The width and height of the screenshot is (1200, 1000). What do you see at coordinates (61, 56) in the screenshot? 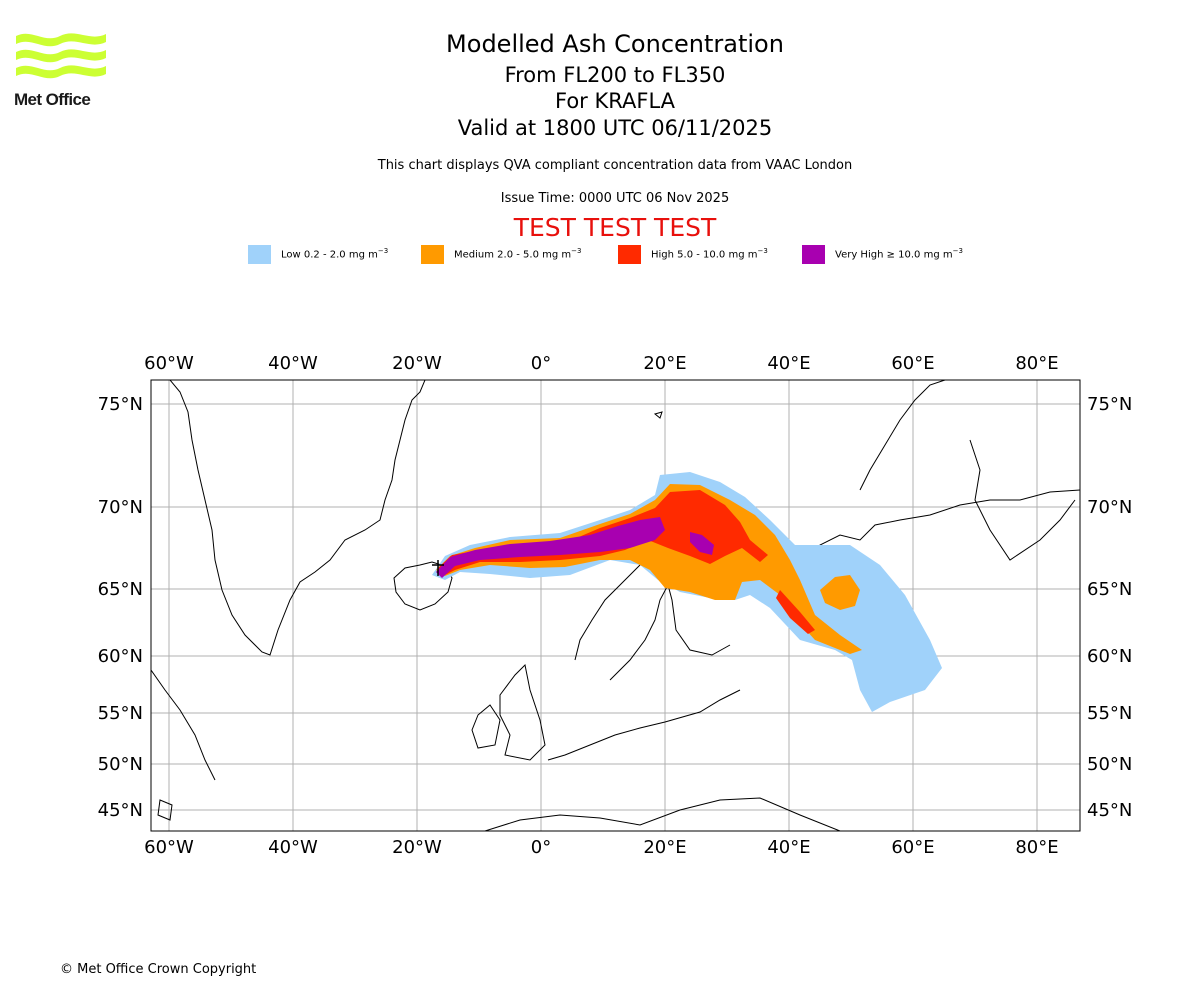
I see `met-office-wave-icon` at bounding box center [61, 56].